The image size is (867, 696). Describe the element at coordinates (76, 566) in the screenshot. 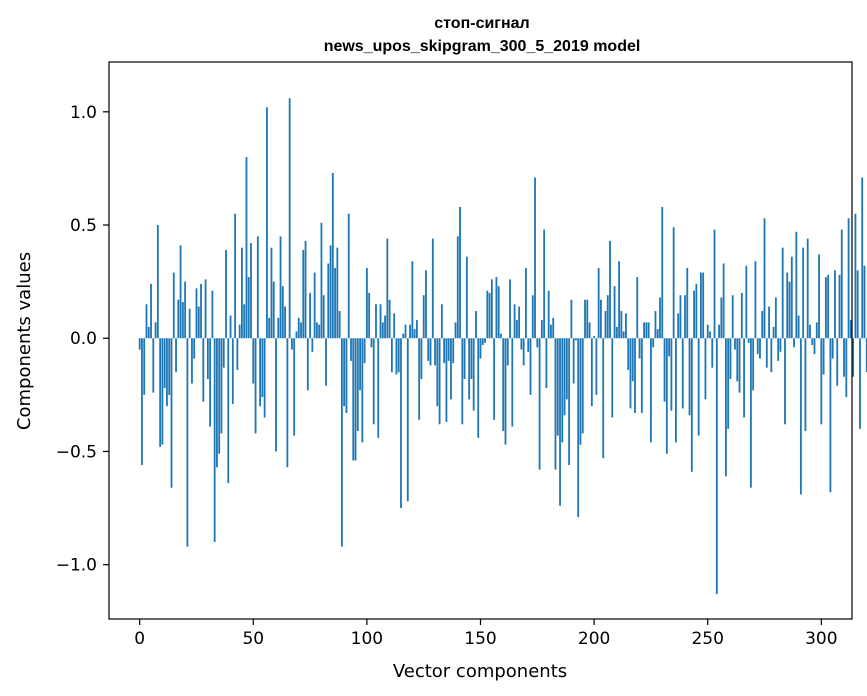

I see `y-tick-label: −1.0` at that location.